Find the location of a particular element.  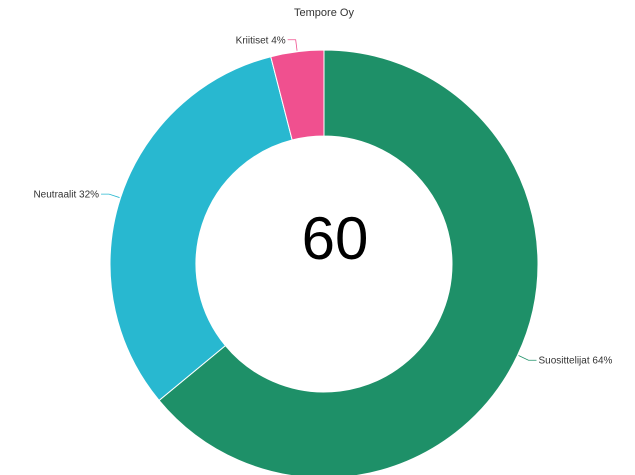

leader-line-kriitiset is located at coordinates (292, 45).